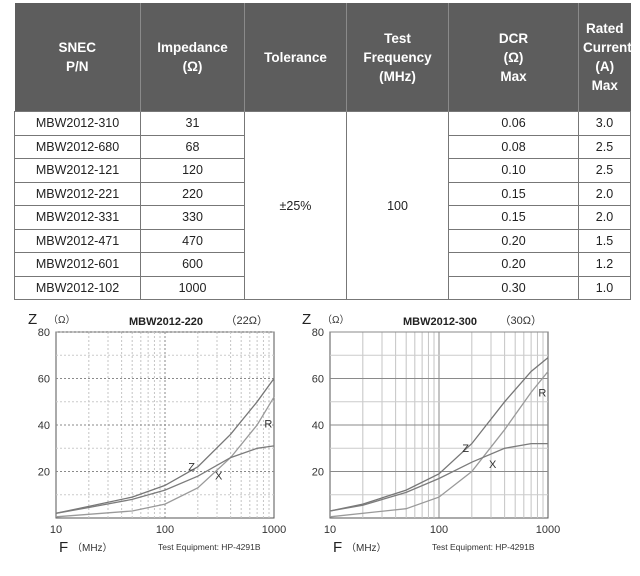 The width and height of the screenshot is (640, 576). I want to click on impedance-note: （22Ω）, so click(247, 320).